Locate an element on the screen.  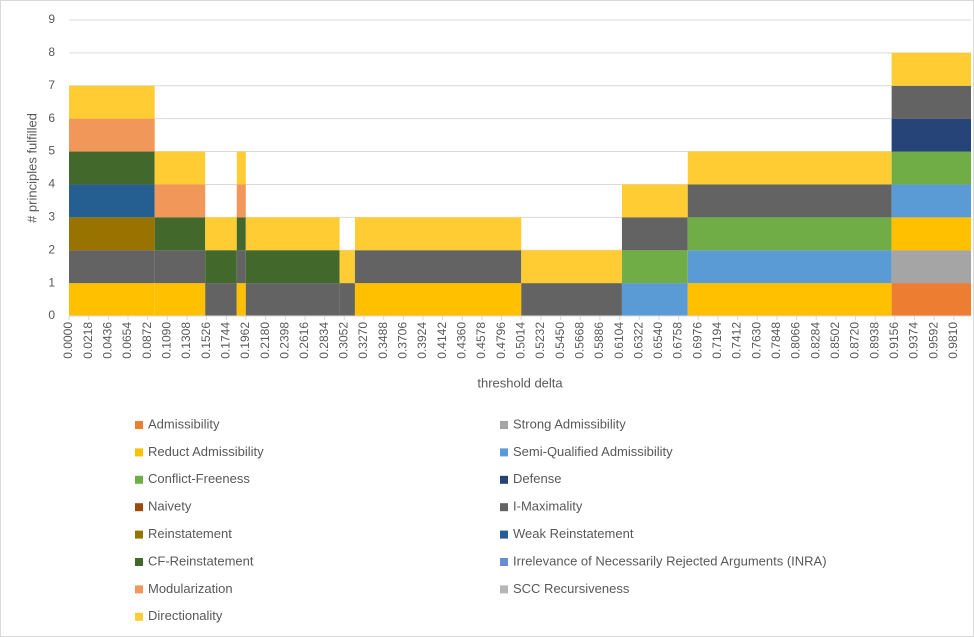
y-tick-label: 6 is located at coordinates (51, 118).